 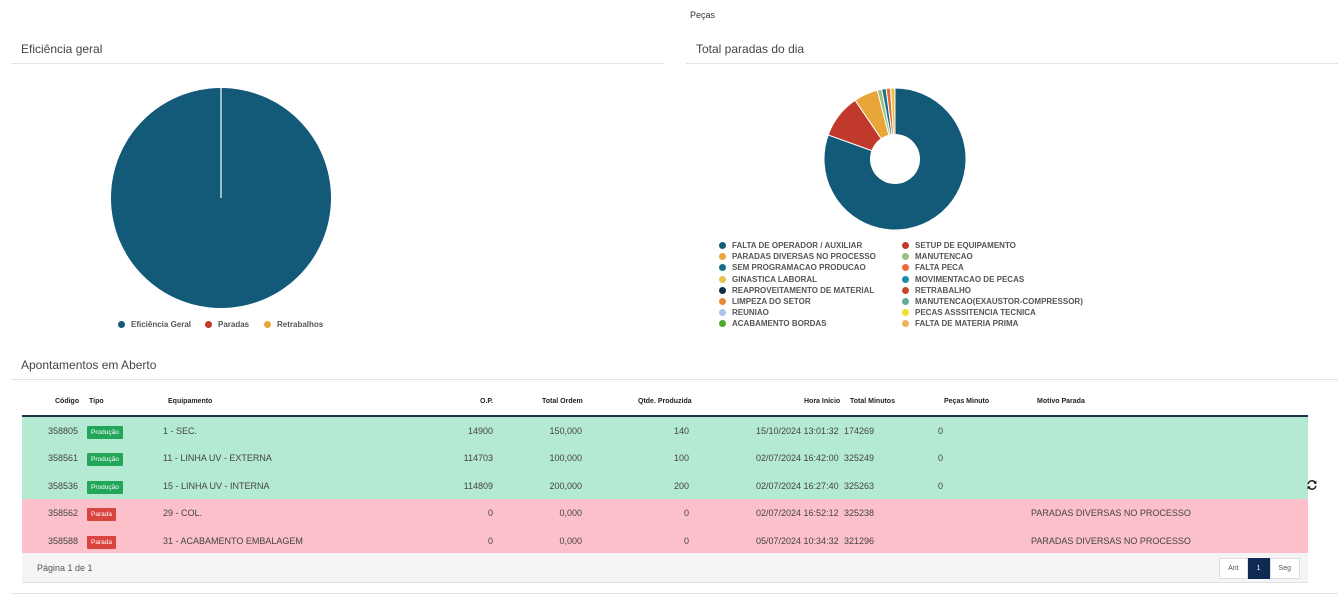 What do you see at coordinates (490, 513) in the screenshot?
I see `cell-op: 0` at bounding box center [490, 513].